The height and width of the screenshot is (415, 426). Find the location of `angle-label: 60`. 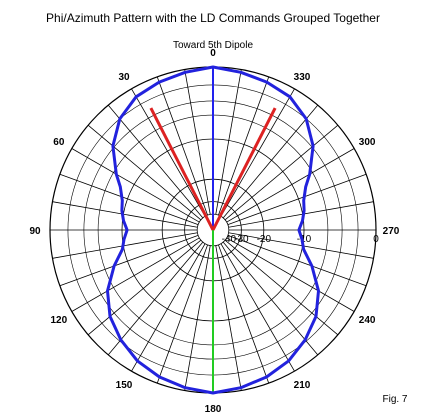

angle-label: 60 is located at coordinates (59, 142).